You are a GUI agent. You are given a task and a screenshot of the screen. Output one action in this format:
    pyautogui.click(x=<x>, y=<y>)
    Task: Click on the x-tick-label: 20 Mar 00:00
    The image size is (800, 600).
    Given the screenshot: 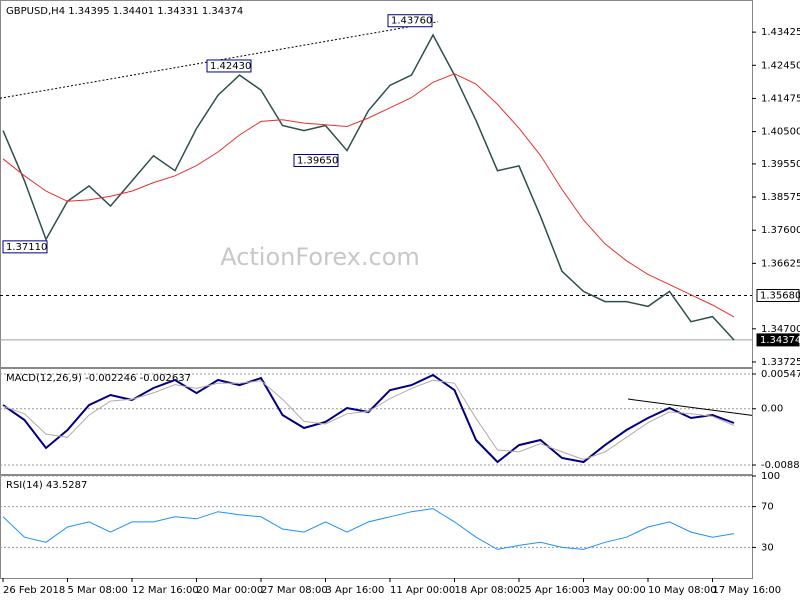 What is the action you would take?
    pyautogui.click(x=230, y=590)
    